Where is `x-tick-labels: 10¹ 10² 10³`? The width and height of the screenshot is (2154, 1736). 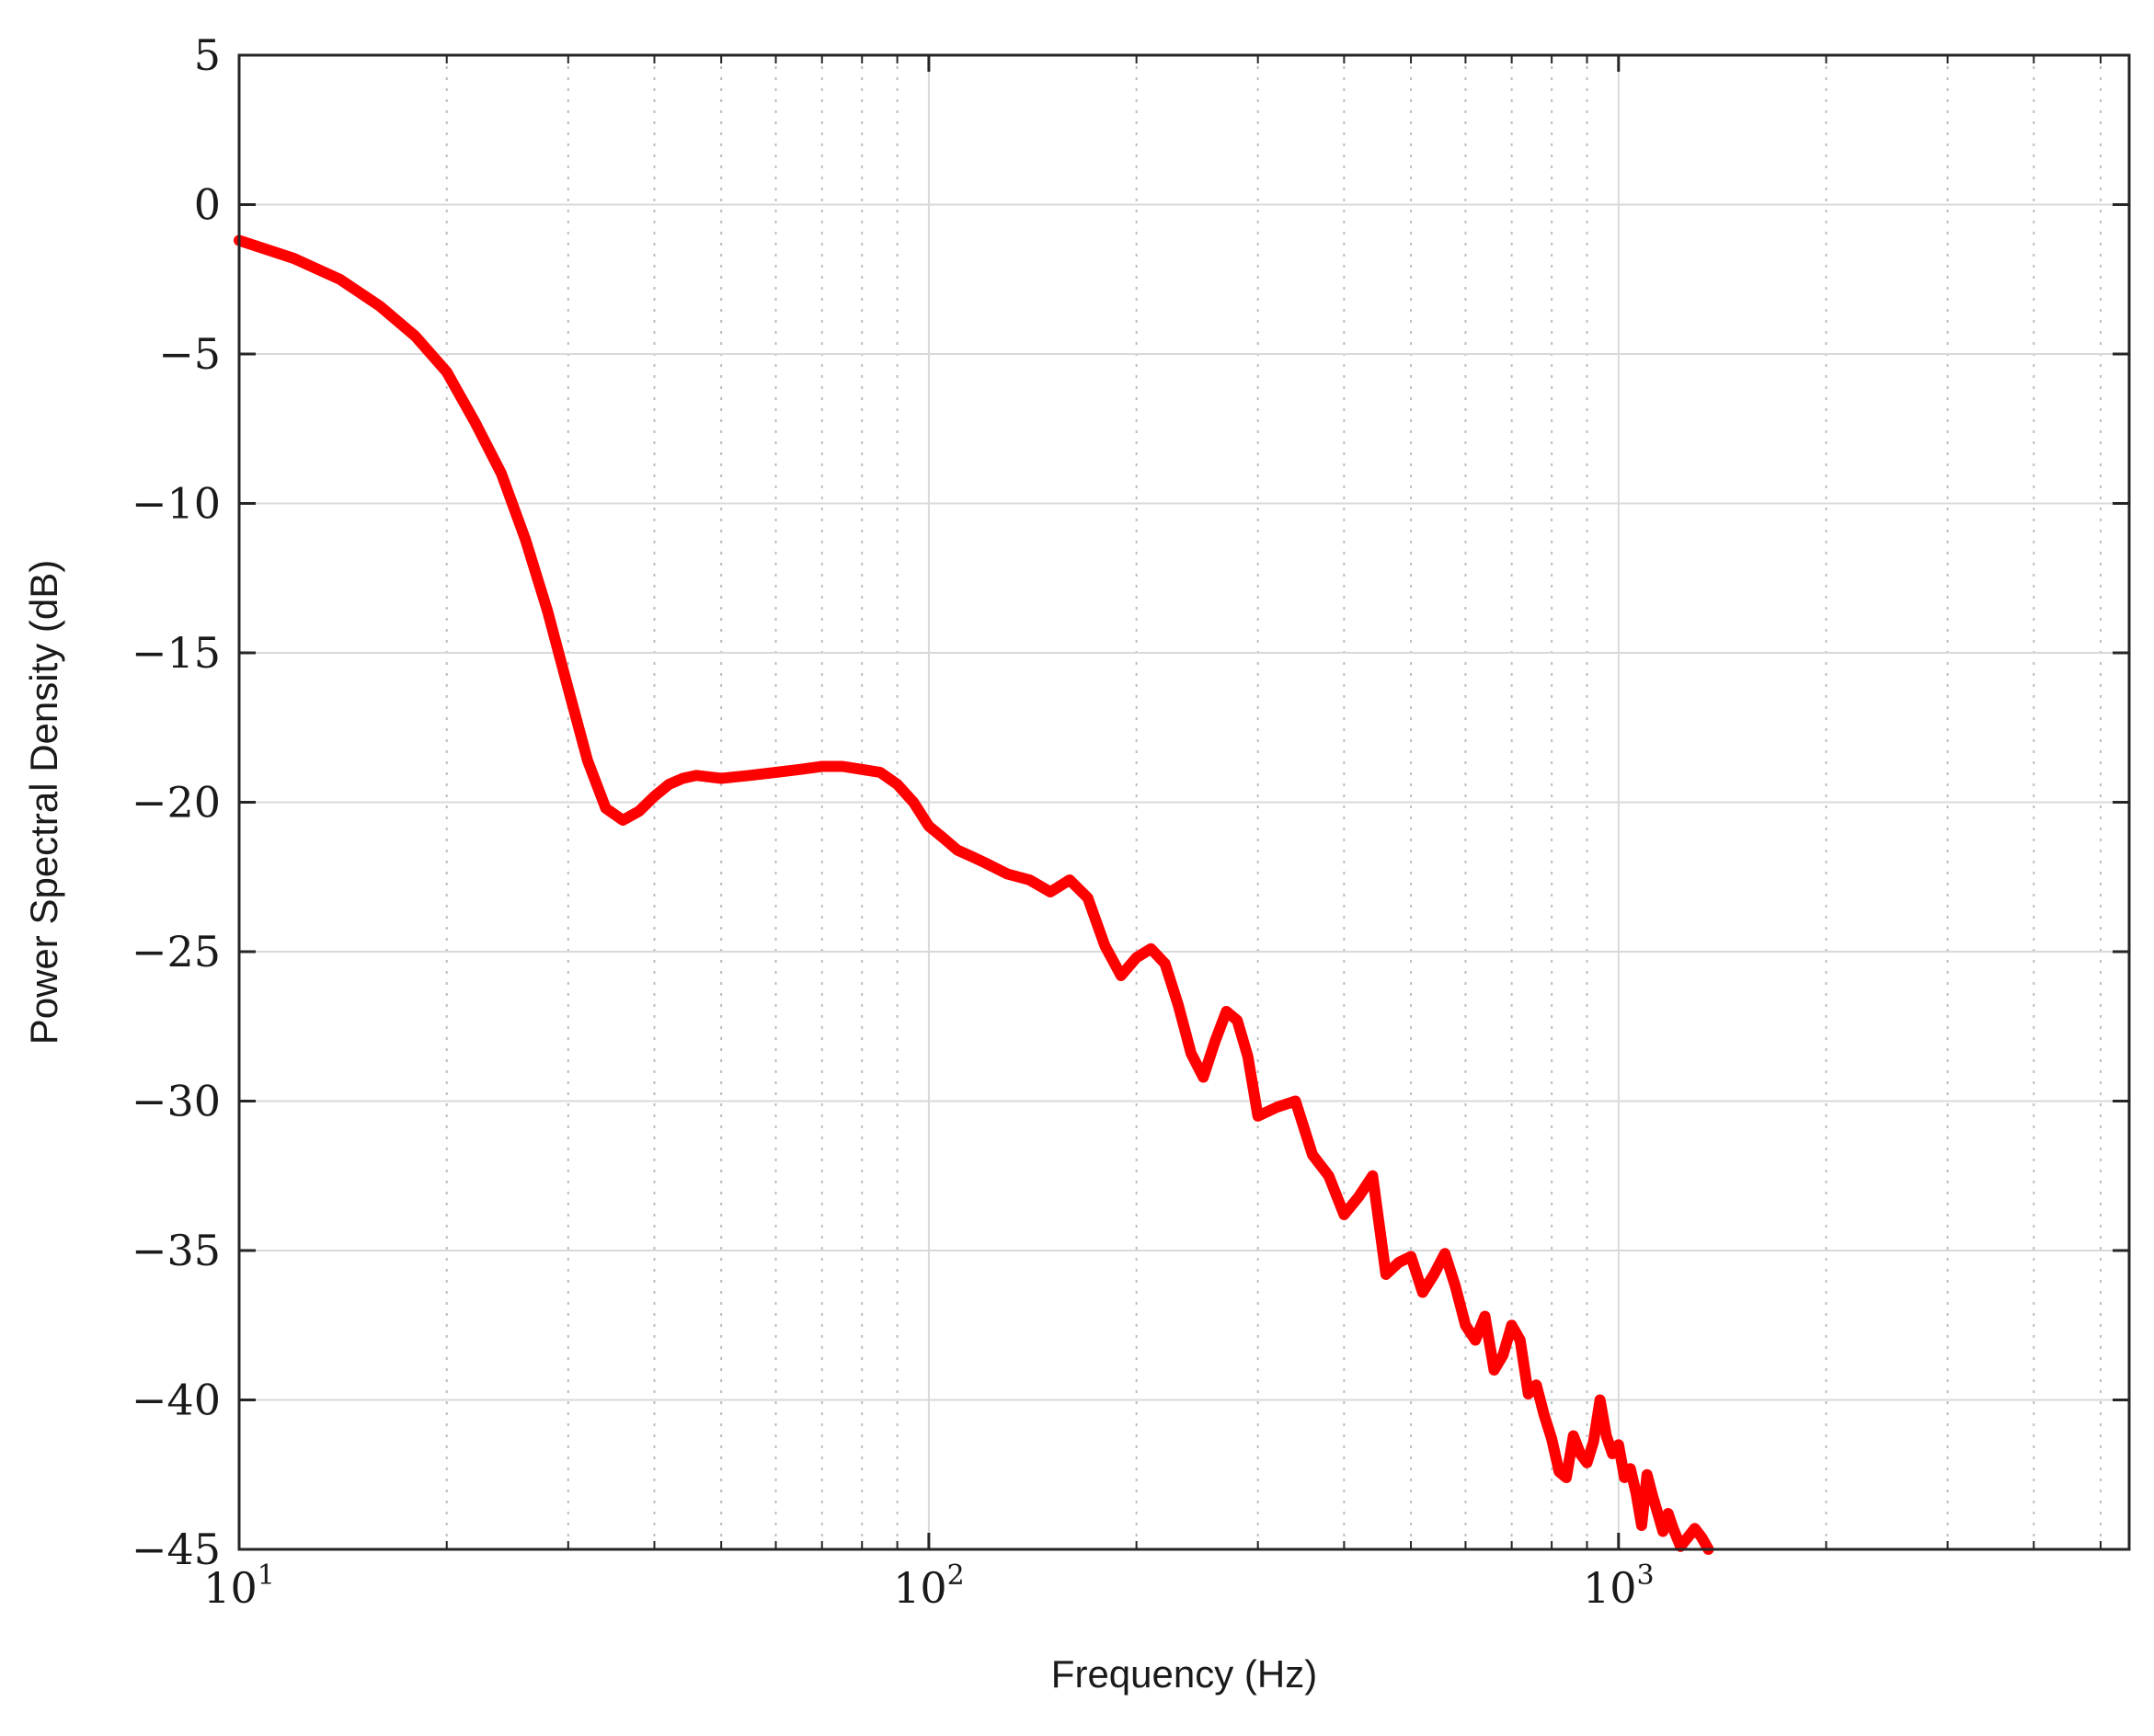 x-tick-labels: 10¹ 10² 10³ is located at coordinates (928, 1586).